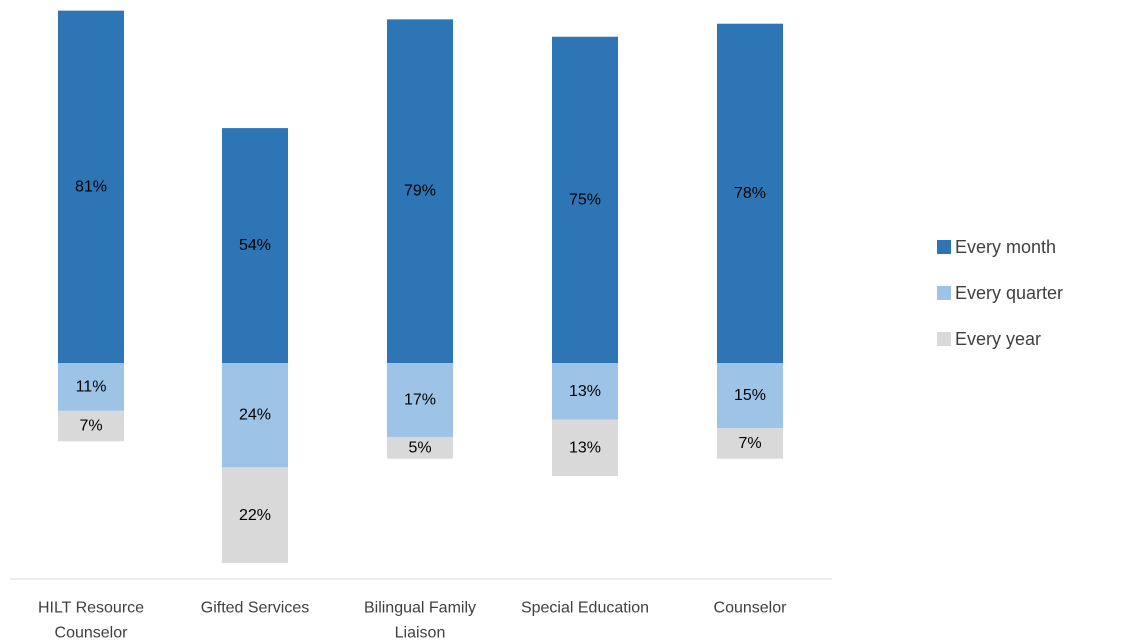 The image size is (1137, 643). I want to click on bar-every-month-special-education, so click(585, 199).